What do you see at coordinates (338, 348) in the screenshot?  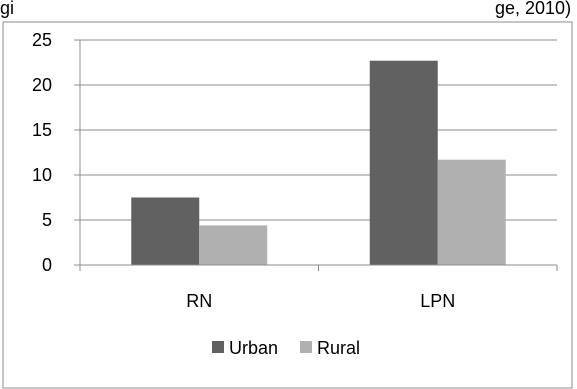 I see `legend-label-rural: Rural` at bounding box center [338, 348].